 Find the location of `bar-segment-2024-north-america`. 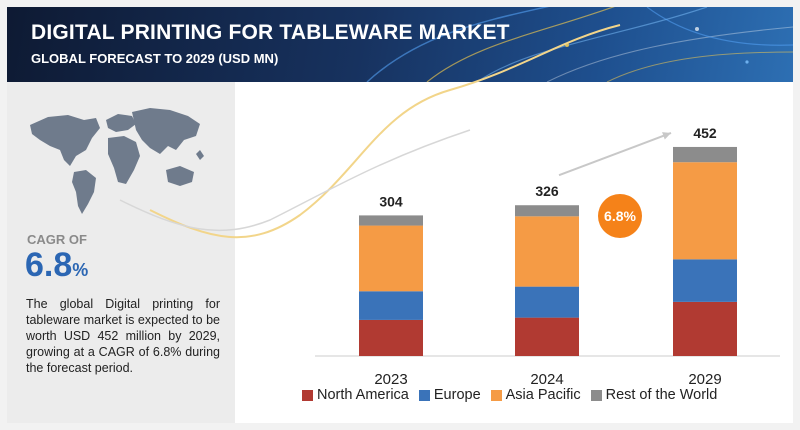

bar-segment-2024-north-america is located at coordinates (547, 336).